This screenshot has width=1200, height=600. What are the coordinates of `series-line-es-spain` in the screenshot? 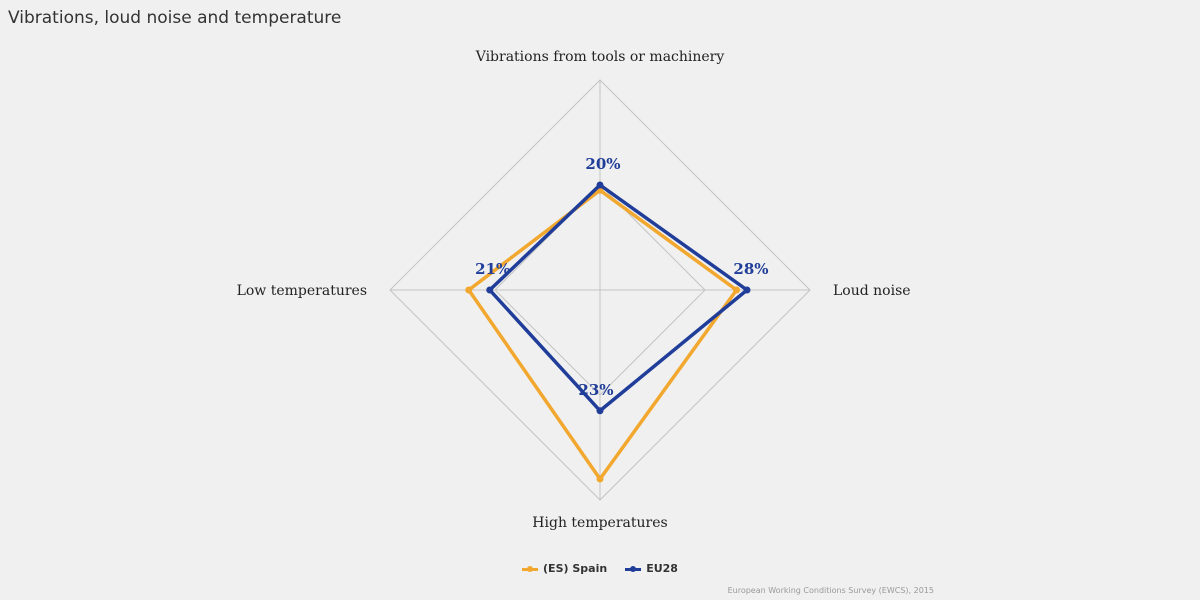 It's located at (603, 334).